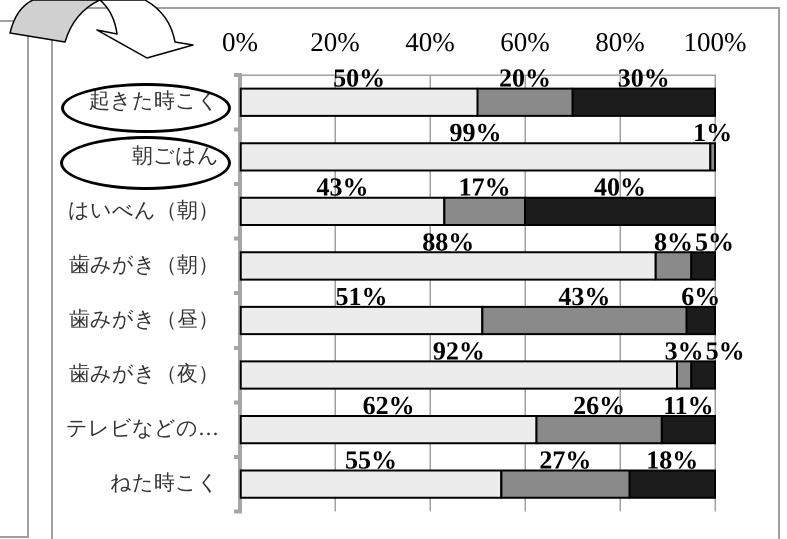 This screenshot has height=539, width=787. What do you see at coordinates (144, 318) in the screenshot?
I see `y-tick-label: 歯みがき（昼）` at bounding box center [144, 318].